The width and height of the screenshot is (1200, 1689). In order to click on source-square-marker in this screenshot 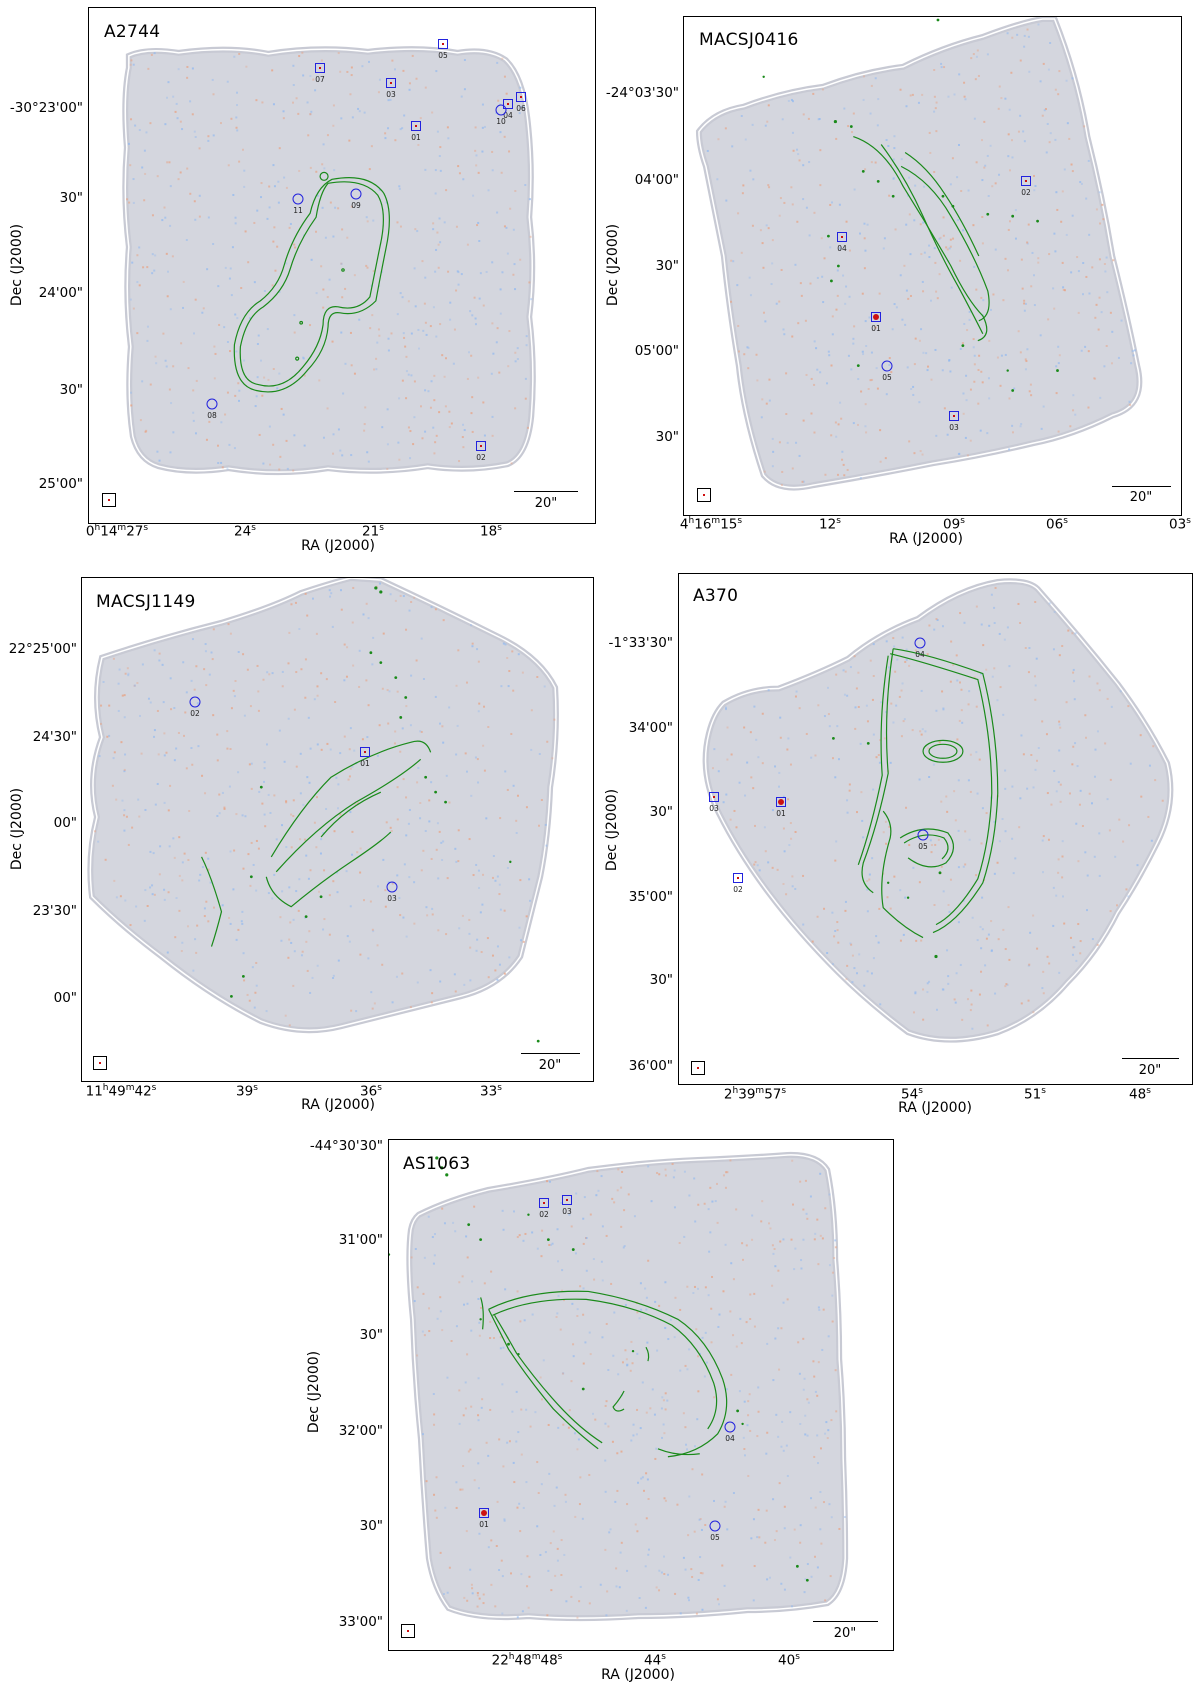, I will do `click(714, 797)`.